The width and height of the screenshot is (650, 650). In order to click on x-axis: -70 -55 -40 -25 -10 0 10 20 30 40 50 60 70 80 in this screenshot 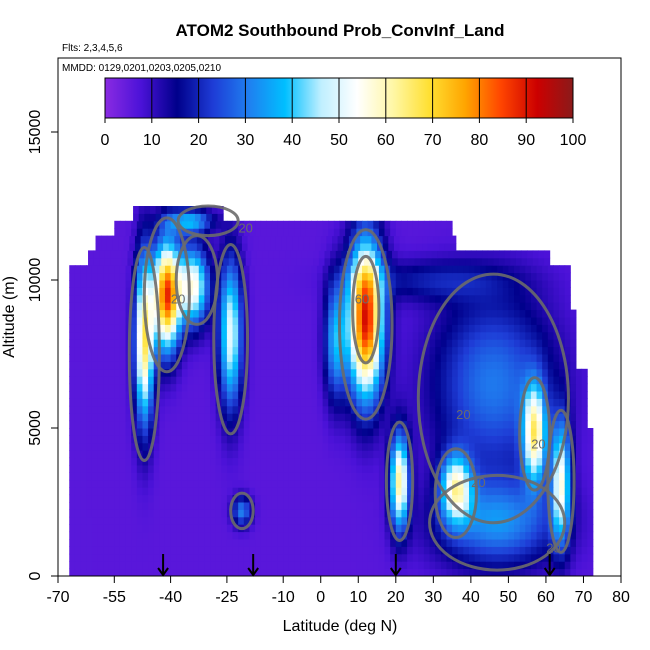, I will do `click(338, 590)`.